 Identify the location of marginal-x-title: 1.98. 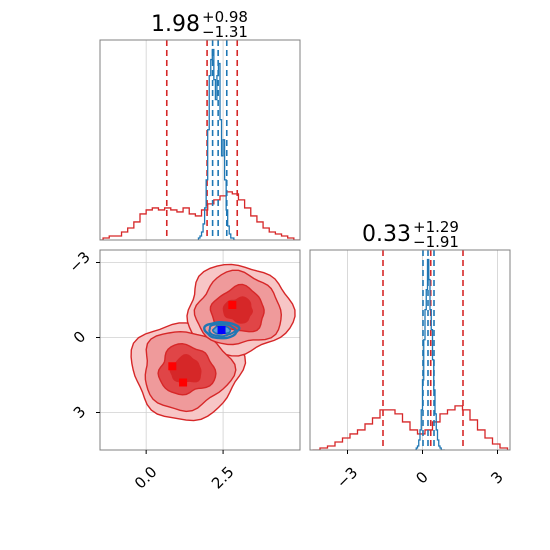
(175, 24).